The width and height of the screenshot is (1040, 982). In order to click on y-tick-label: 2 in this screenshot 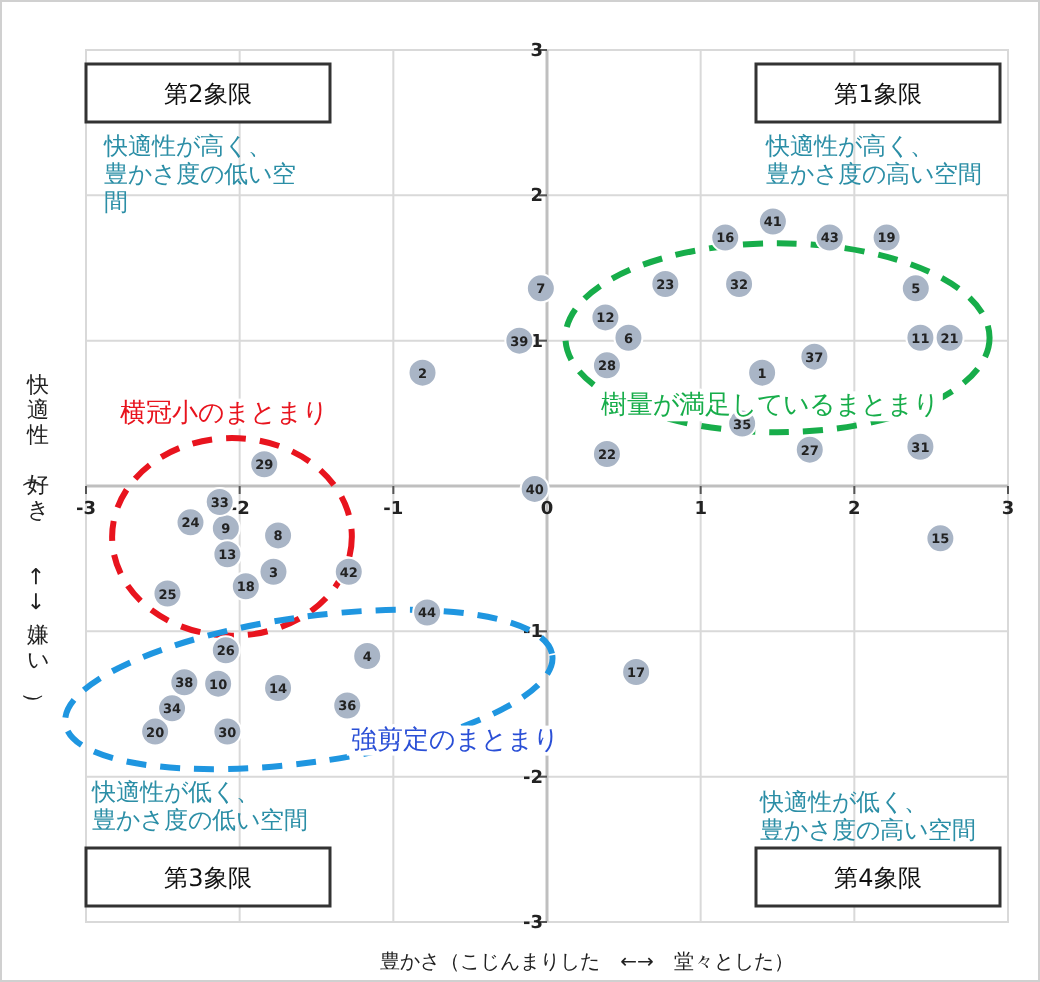, I will do `click(536, 197)`.